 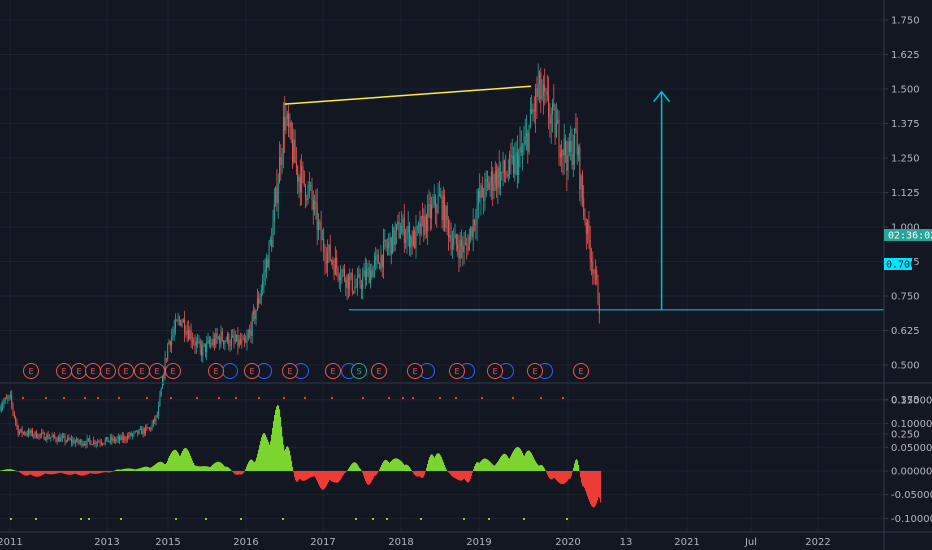 What do you see at coordinates (905, 21) in the screenshot?
I see `price-tick-label: 1.750` at bounding box center [905, 21].